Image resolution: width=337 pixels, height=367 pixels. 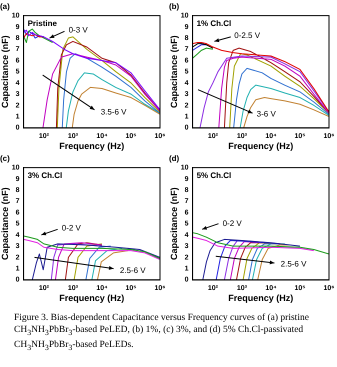 What do you see at coordinates (5, 7) in the screenshot?
I see `chart-title: (a)` at bounding box center [5, 7].